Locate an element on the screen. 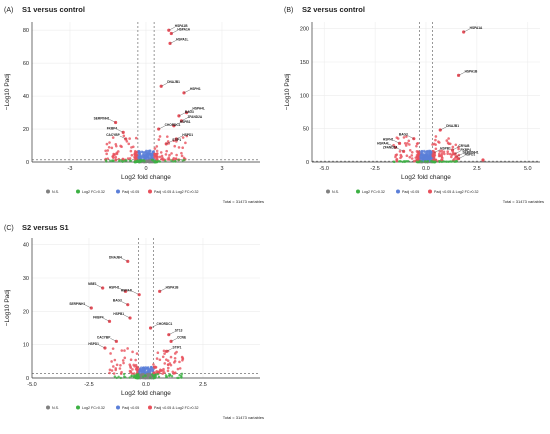 The width and height of the screenshot is (550, 434). point-label: NBE1 is located at coordinates (92, 284).